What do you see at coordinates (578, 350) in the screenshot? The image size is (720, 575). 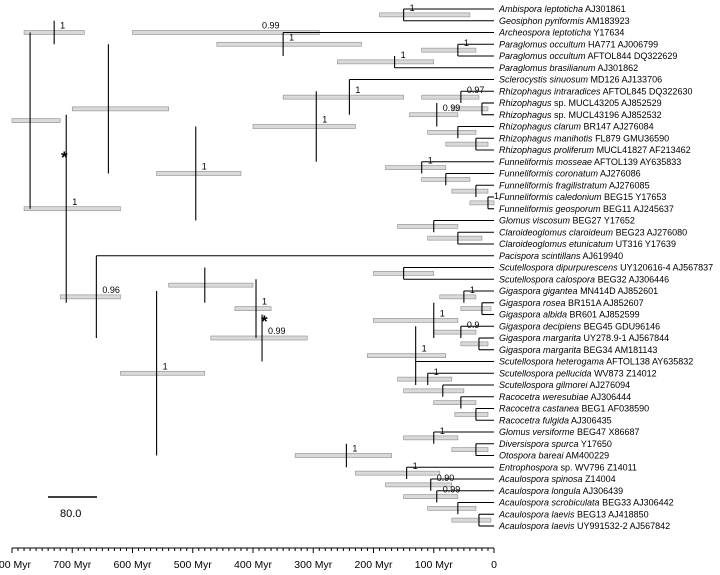 I see `tip-label: Gigaspora margarita BEG34 AM181143` at bounding box center [578, 350].